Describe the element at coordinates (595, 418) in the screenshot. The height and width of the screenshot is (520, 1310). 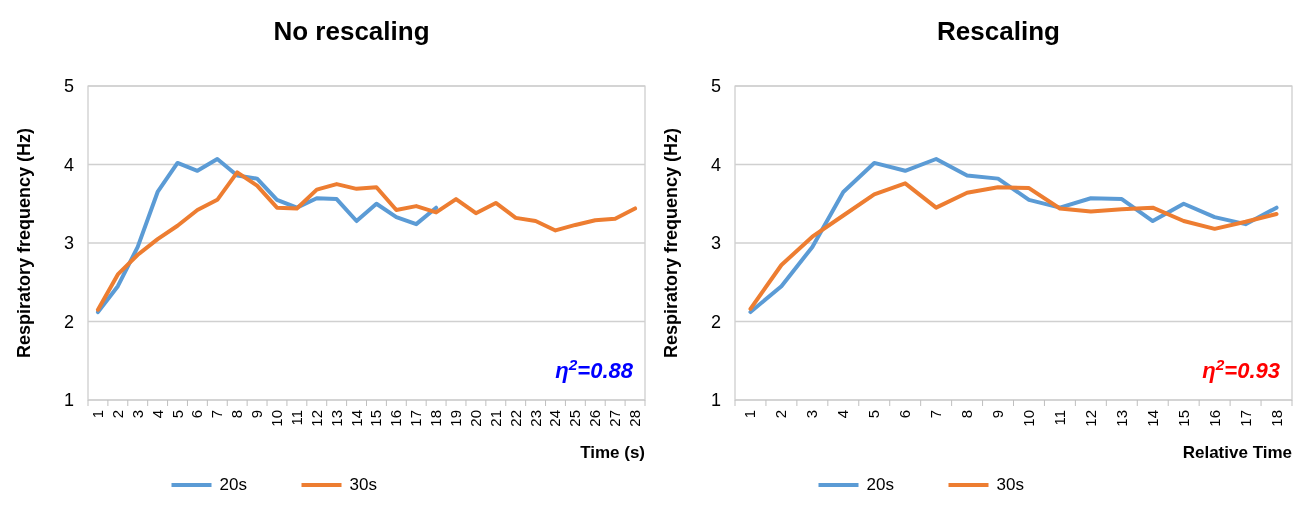
I see `x-tick-label: 26` at that location.